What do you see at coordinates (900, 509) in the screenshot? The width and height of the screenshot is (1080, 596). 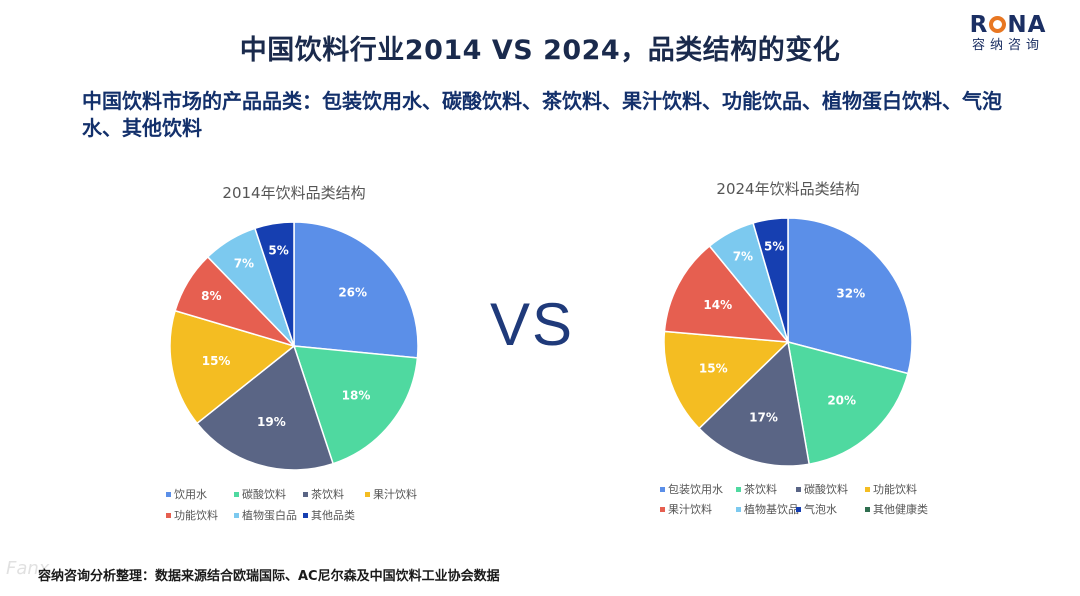 I see `legend-label: 其他健康类` at bounding box center [900, 509].